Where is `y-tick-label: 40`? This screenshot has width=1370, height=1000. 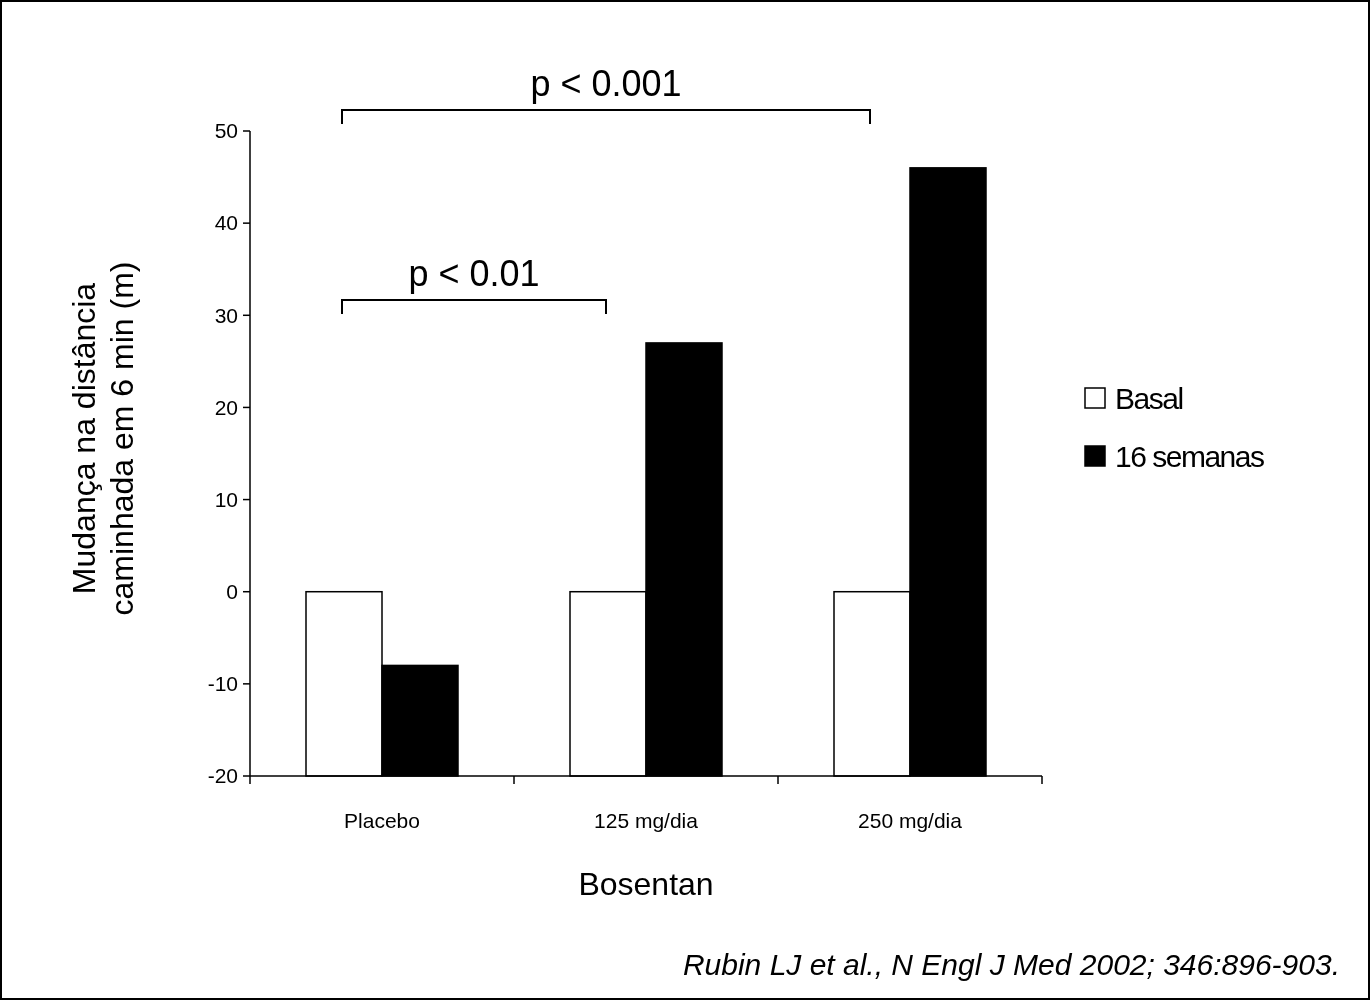 y-tick-label: 40 is located at coordinates (226, 223).